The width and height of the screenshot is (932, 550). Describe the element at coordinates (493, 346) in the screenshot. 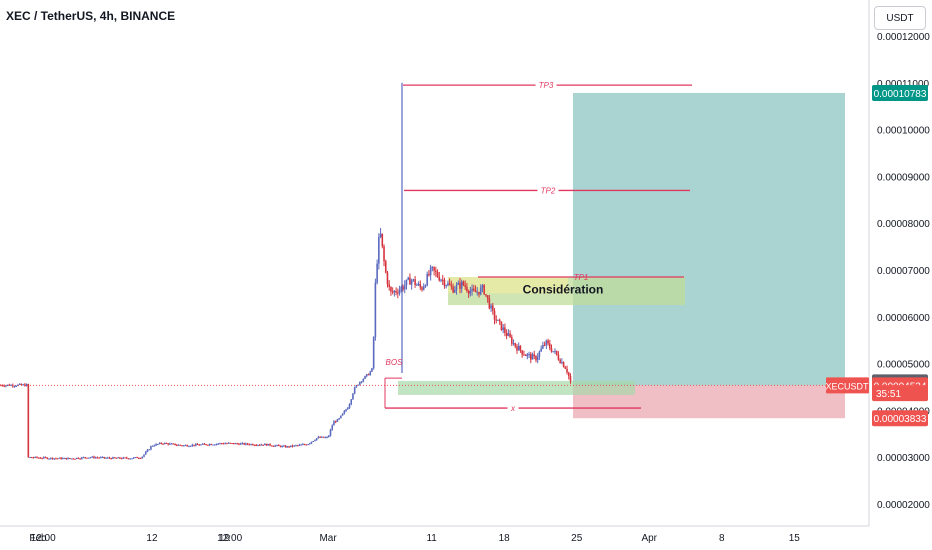

I see `annotations: Considération BOS` at that location.